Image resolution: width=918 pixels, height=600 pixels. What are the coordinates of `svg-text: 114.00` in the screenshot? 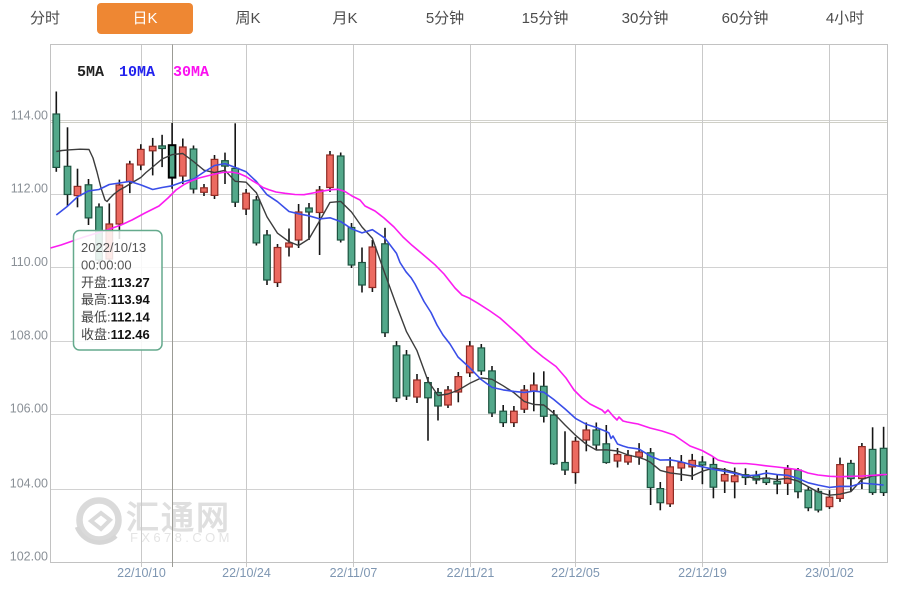 It's located at (29, 116).